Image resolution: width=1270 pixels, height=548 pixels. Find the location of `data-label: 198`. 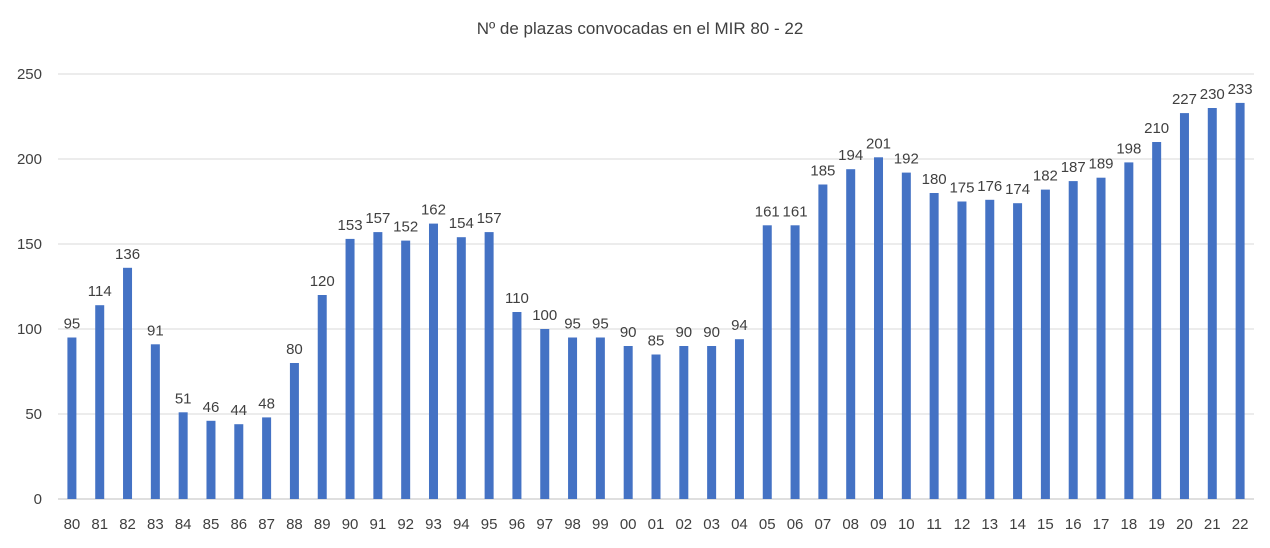

data-label: 198 is located at coordinates (1128, 148).